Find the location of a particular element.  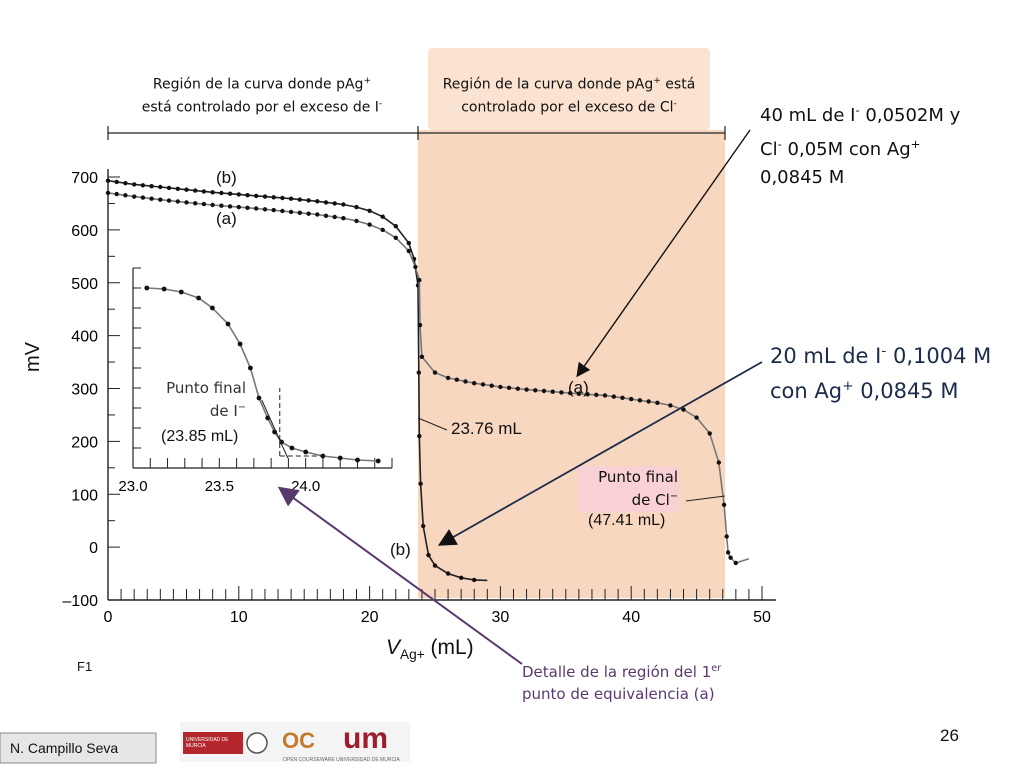

inset-x-tick-label: 23.5 is located at coordinates (219, 486).